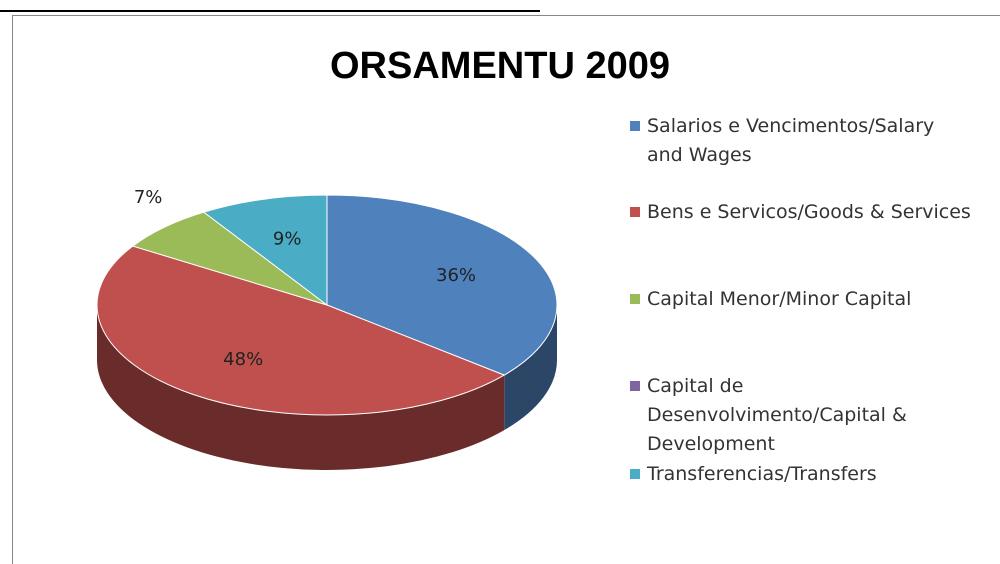 Image resolution: width=1000 pixels, height=564 pixels. Describe the element at coordinates (287, 239) in the screenshot. I see `data-label: 9%` at that location.